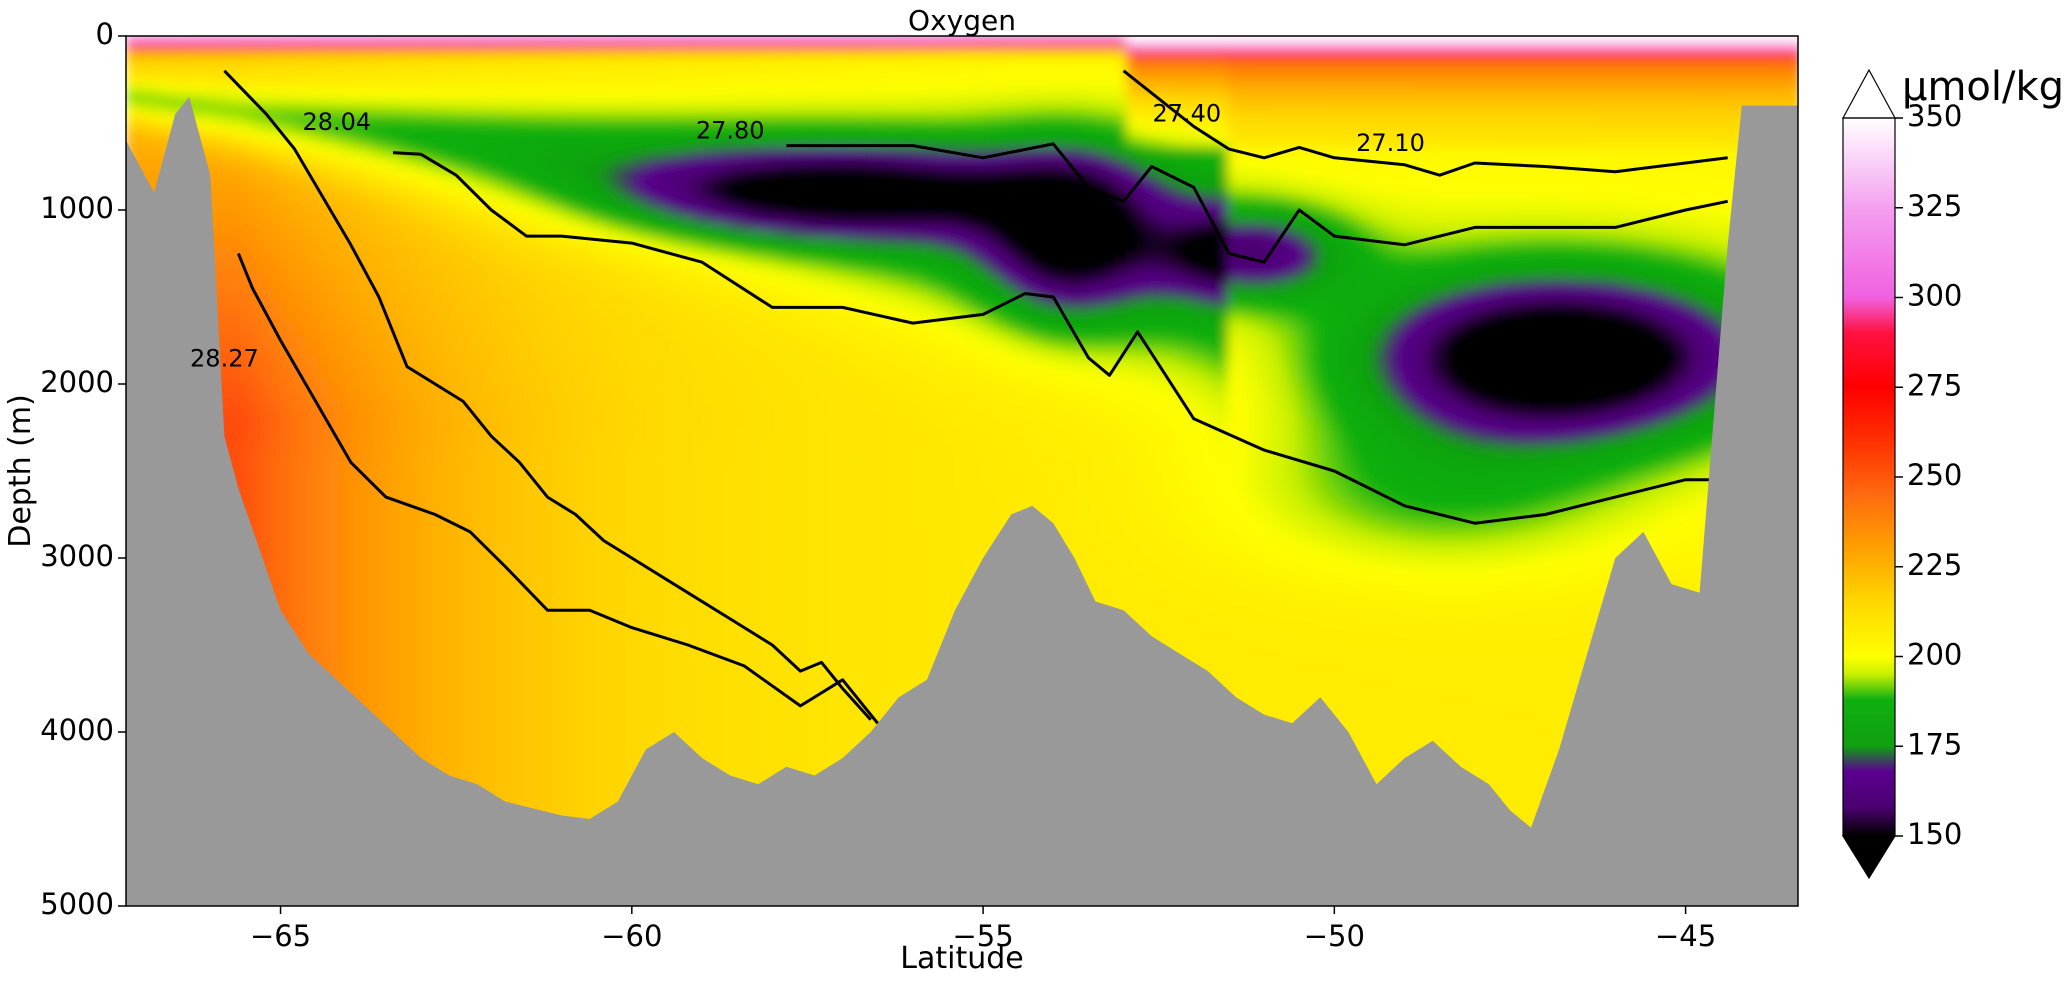 The width and height of the screenshot is (2070, 982). I want to click on colorbar-tick-label: 150, so click(1934, 834).